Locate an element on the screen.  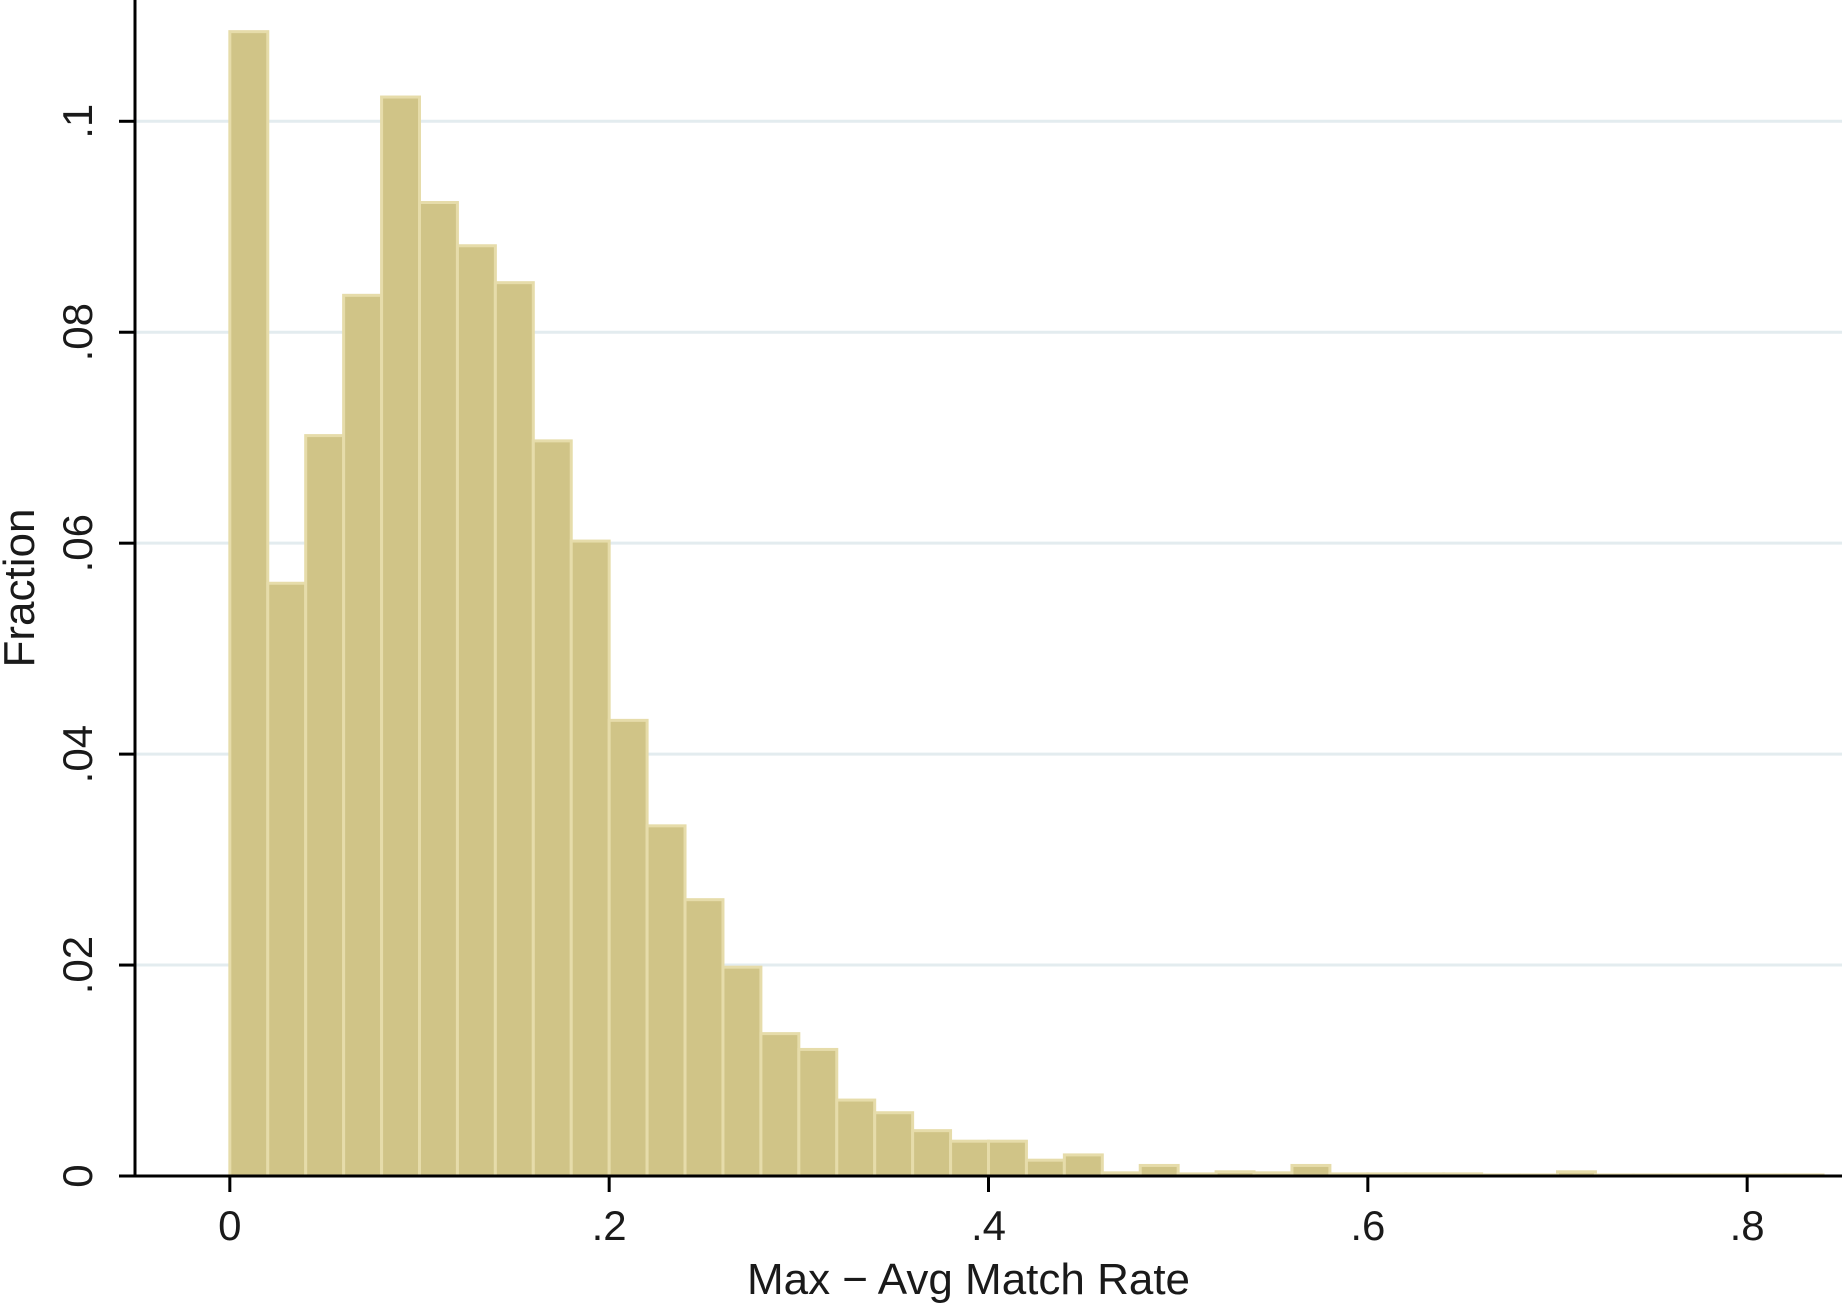
y-tick-label: .04 is located at coordinates (77, 754).